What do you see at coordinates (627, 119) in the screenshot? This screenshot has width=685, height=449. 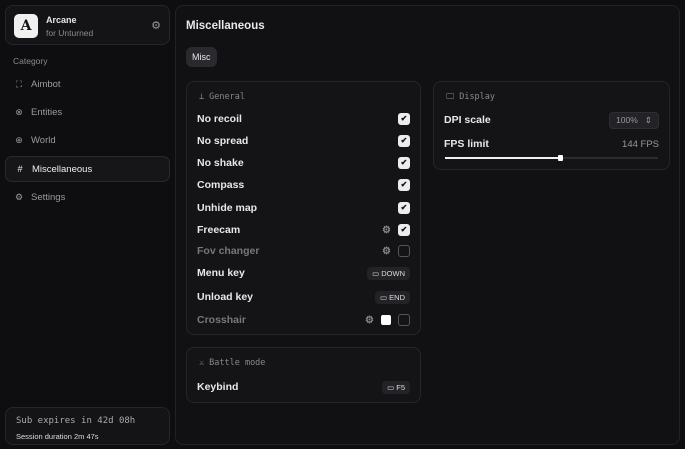 I see `dpi-value: 100%` at bounding box center [627, 119].